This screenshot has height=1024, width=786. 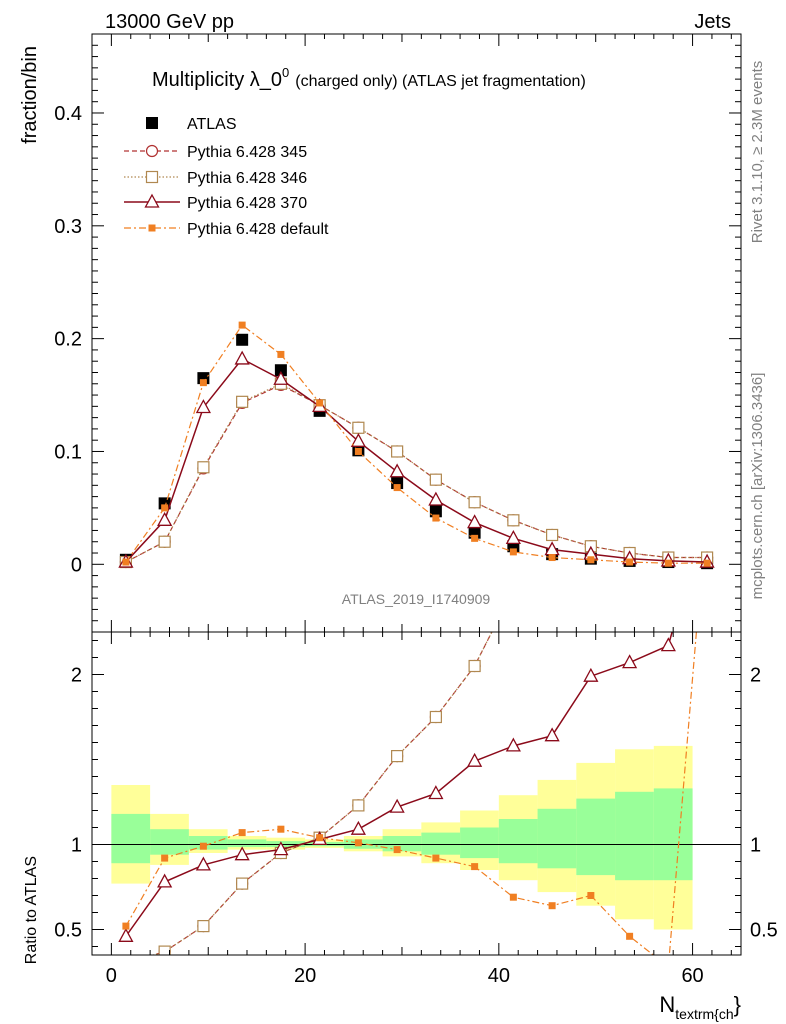 I want to click on energy-label: 13000 GeV pp, so click(x=169, y=22).